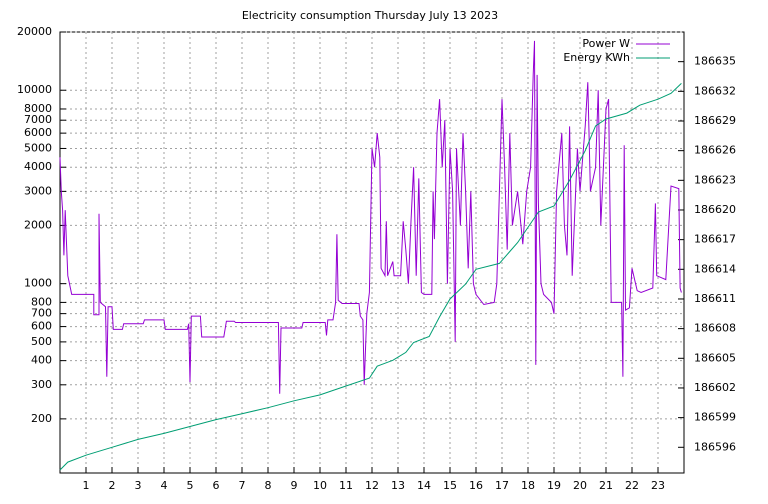  Describe the element at coordinates (41, 418) in the screenshot. I see `y-tick-label: 200` at that location.